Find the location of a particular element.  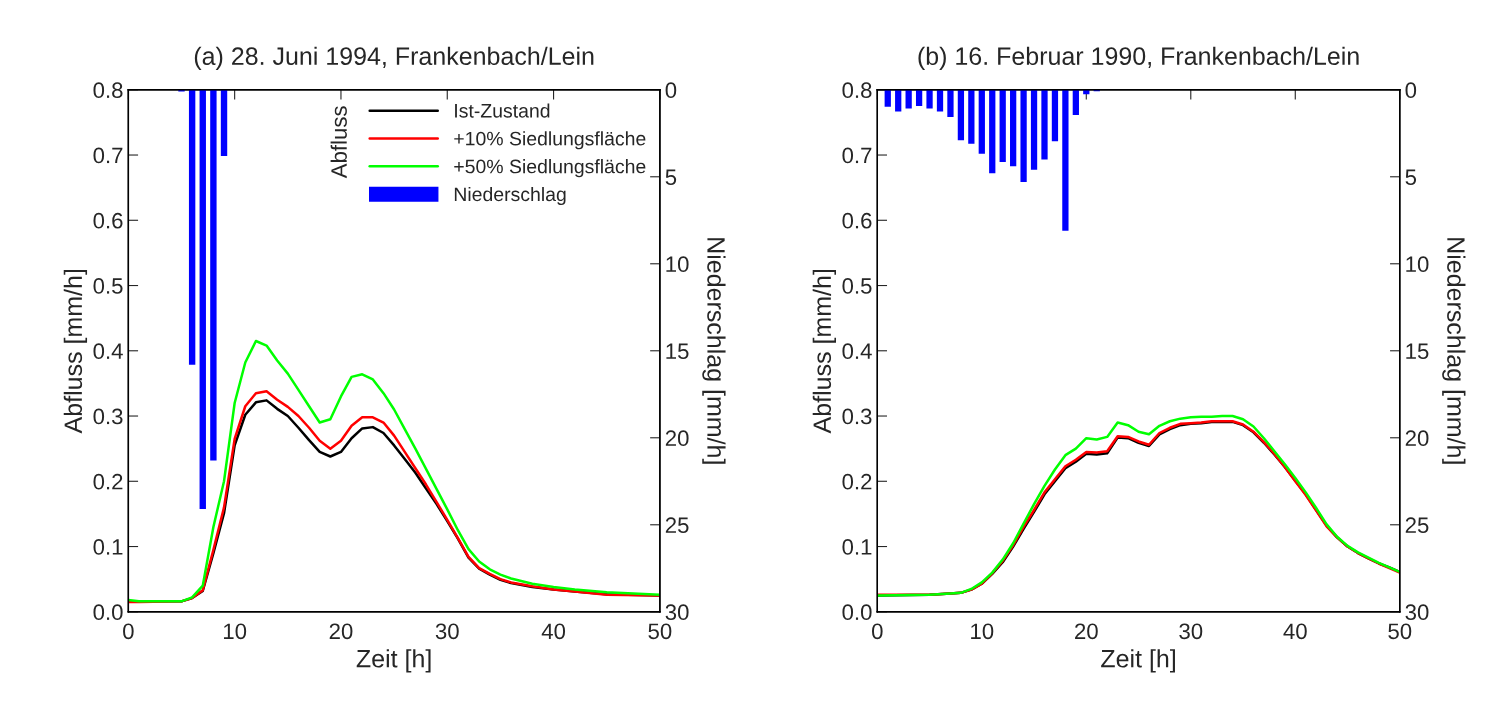

legend-label: +50% Siedlungsfläche is located at coordinates (550, 168).